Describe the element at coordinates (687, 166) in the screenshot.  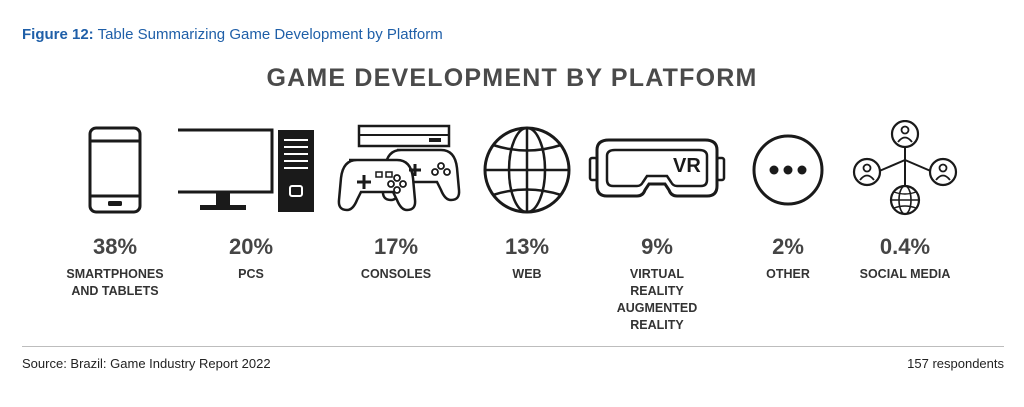
I see `vr-icon-text: VR` at that location.